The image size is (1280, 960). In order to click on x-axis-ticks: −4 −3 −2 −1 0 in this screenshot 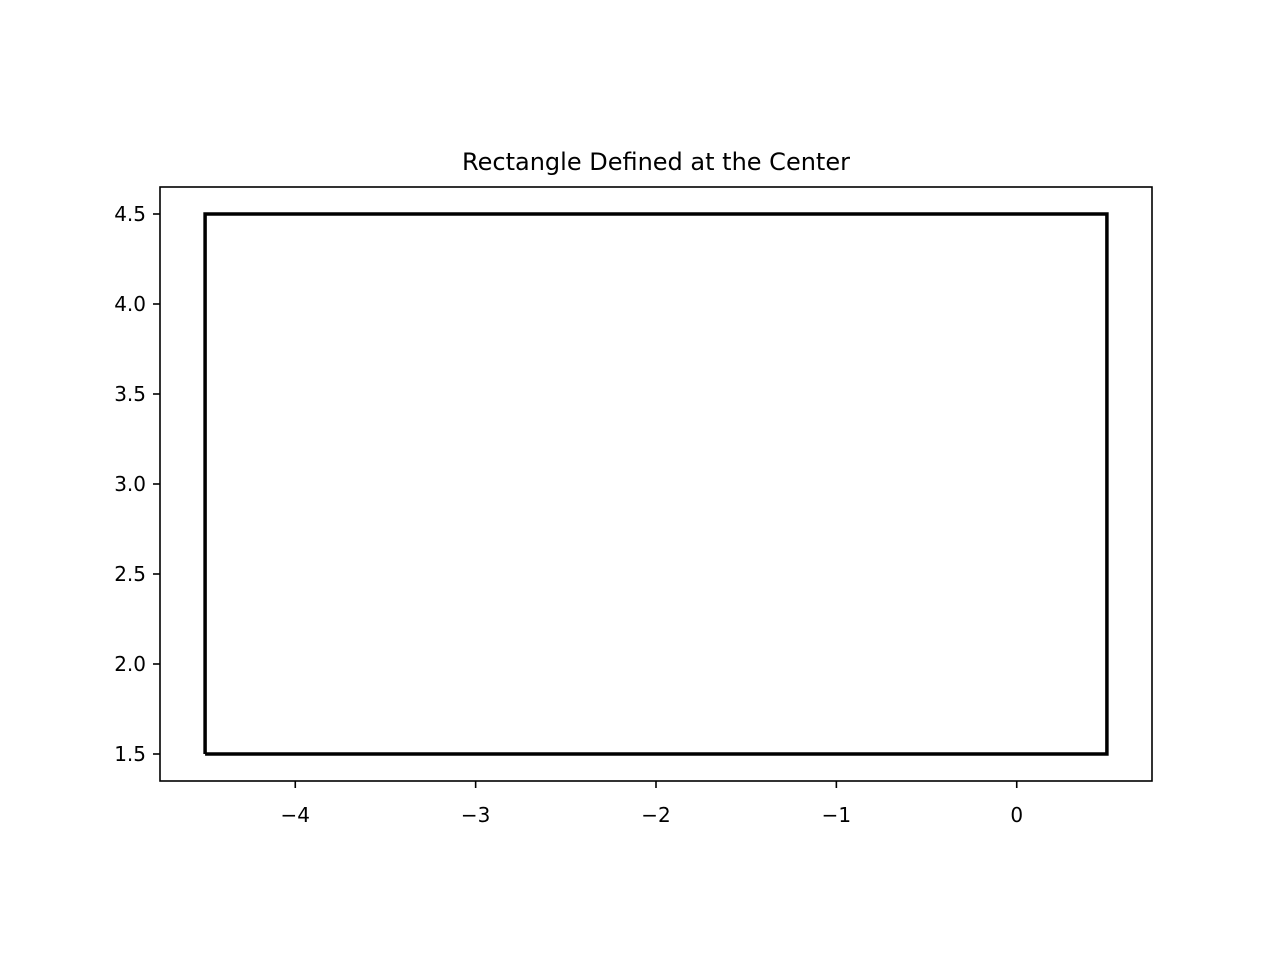, I will do `click(652, 804)`.